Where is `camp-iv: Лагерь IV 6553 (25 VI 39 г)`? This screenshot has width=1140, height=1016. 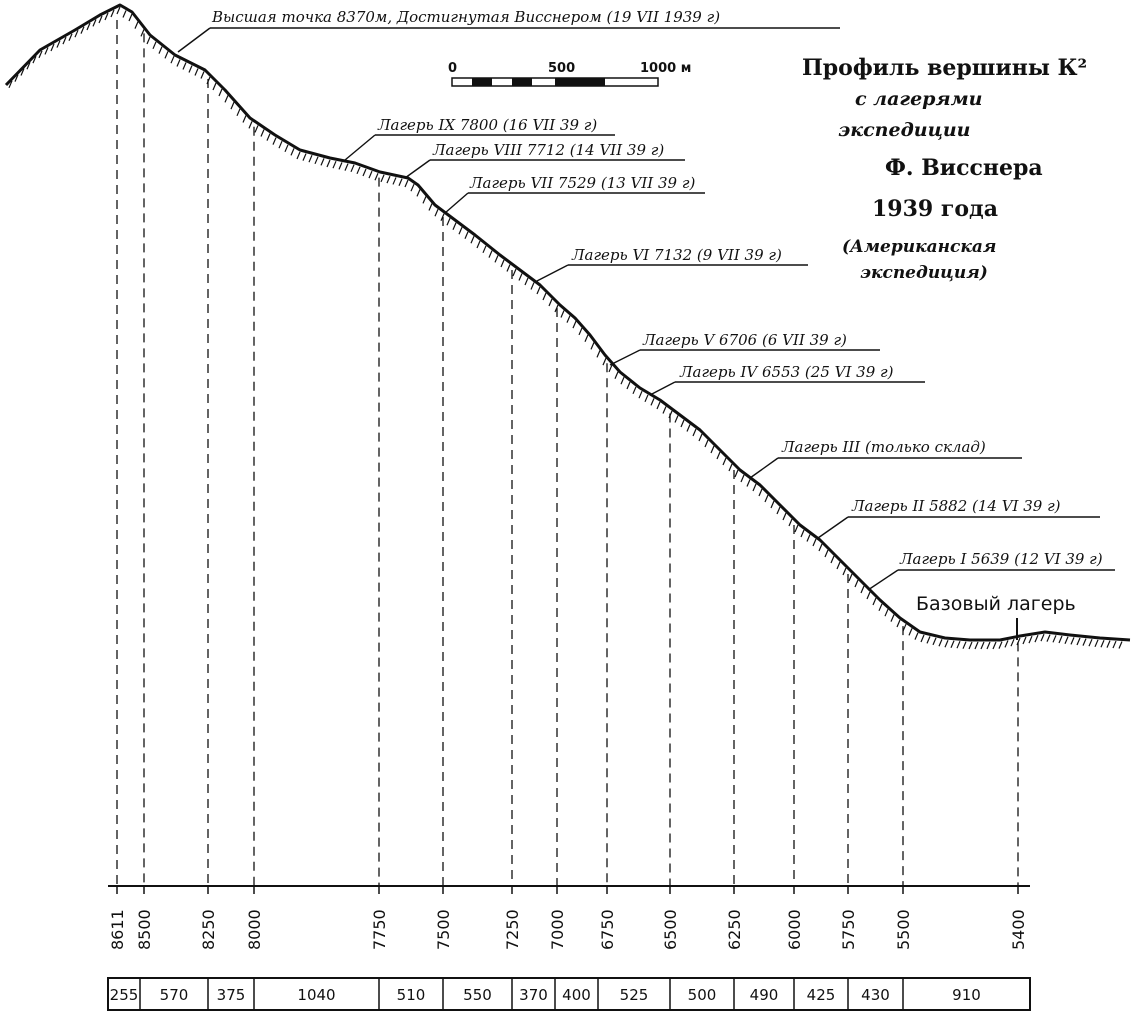
camp-iv: Лагерь IV 6553 (25 VI 39 г) is located at coordinates (787, 379).